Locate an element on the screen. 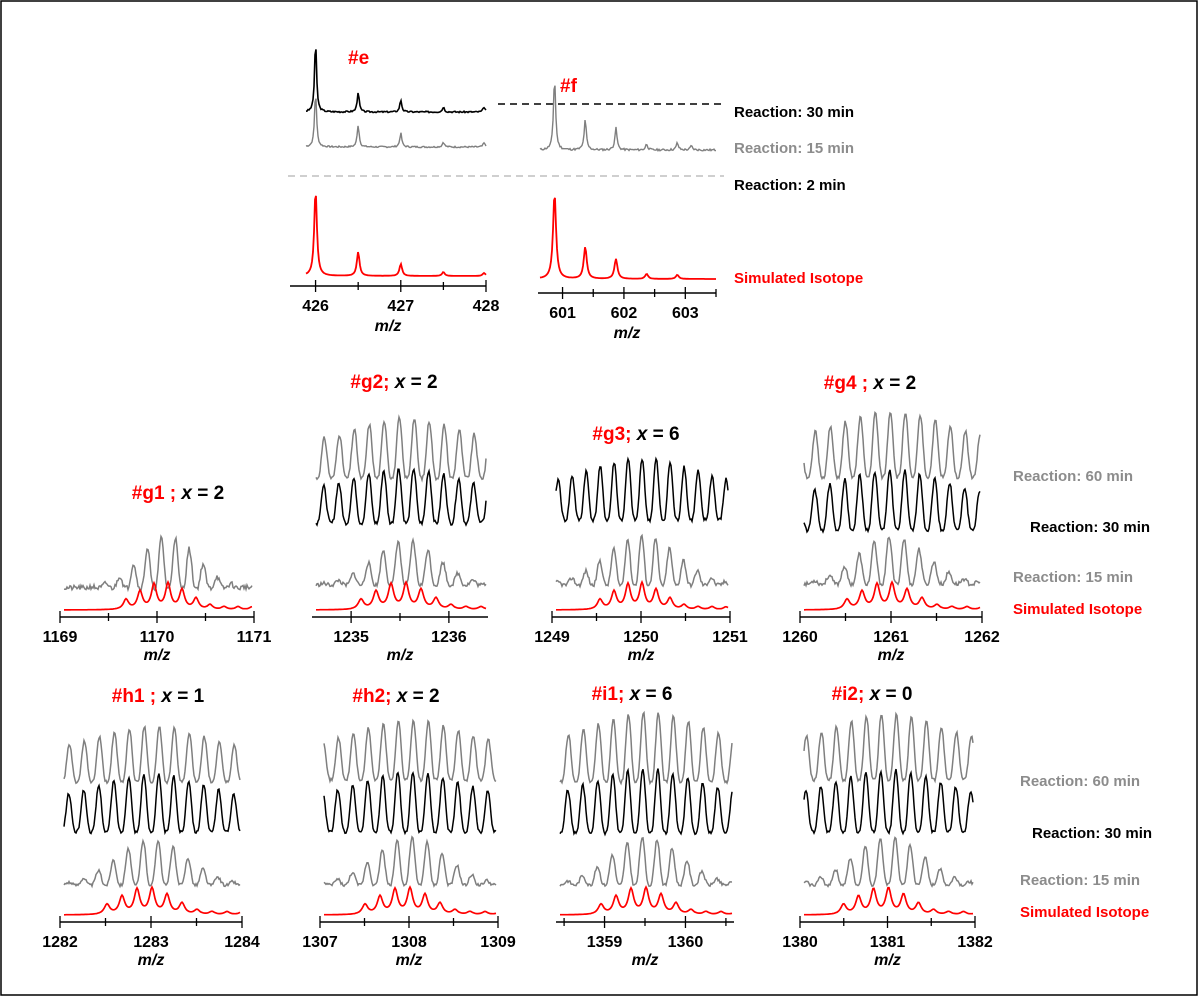  panel-e-trace-simulated is located at coordinates (396, 236).